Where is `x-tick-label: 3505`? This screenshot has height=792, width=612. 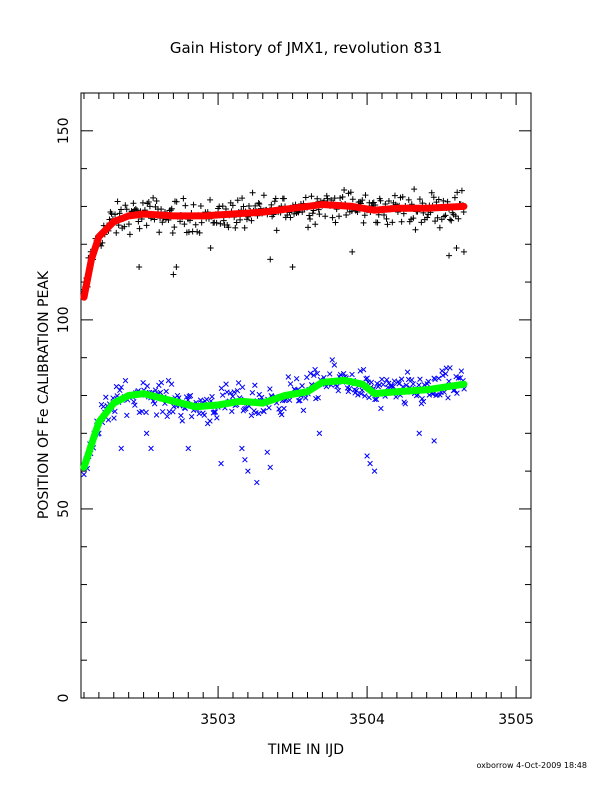 x-tick-label: 3505 is located at coordinates (516, 720).